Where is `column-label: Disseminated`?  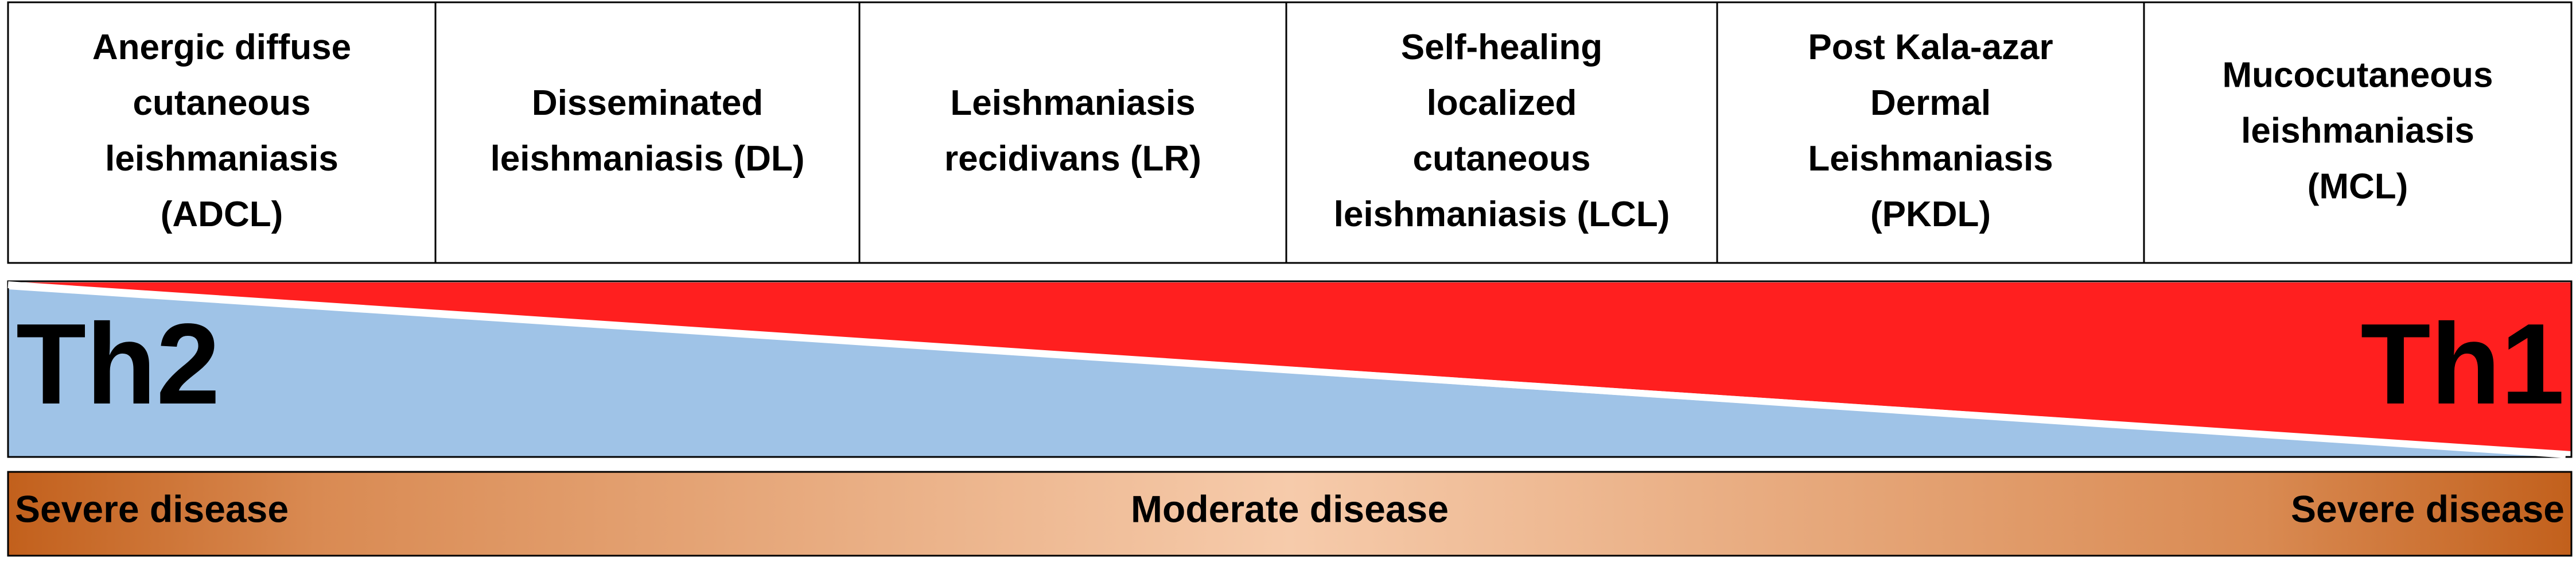
column-label: Disseminated is located at coordinates (647, 103).